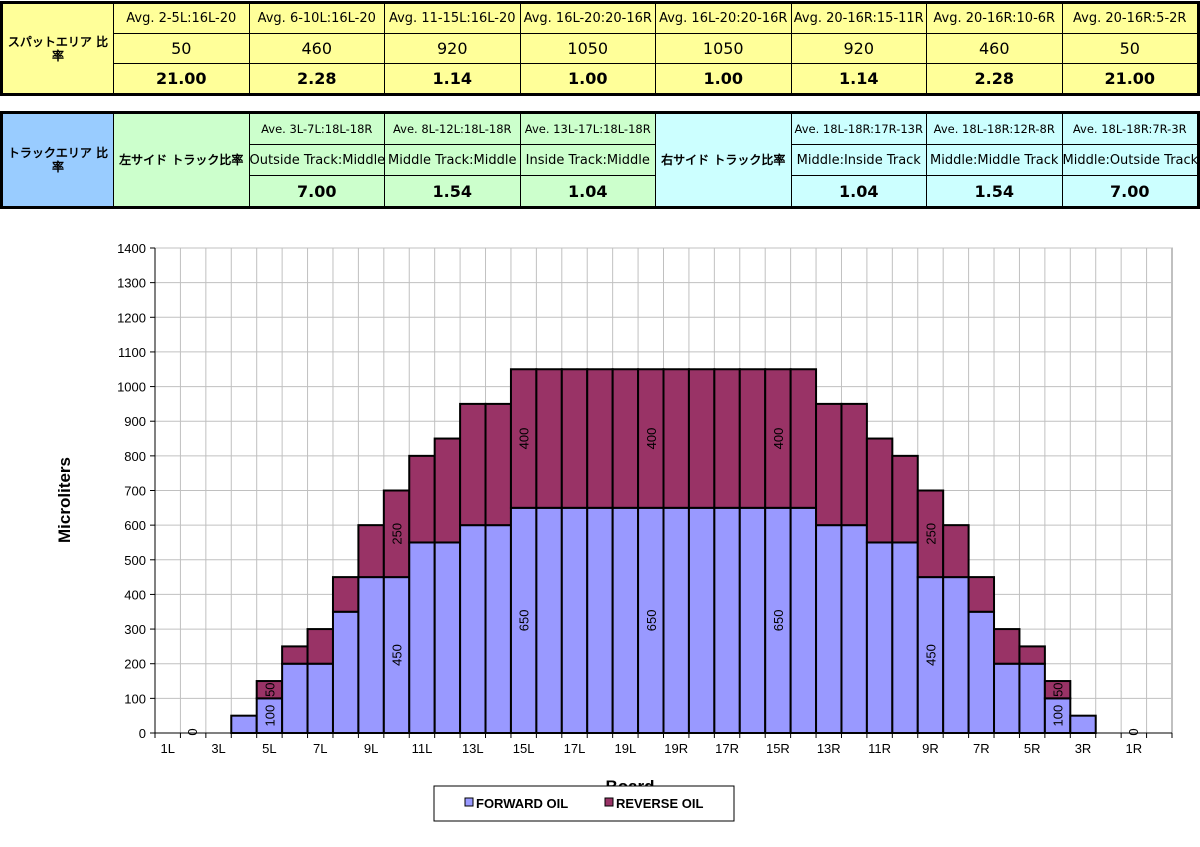 Image resolution: width=1200 pixels, height=847 pixels. Describe the element at coordinates (1129, 129) in the screenshot. I see `right-track-header: Ave. 18L-18R:7R-3R` at that location.